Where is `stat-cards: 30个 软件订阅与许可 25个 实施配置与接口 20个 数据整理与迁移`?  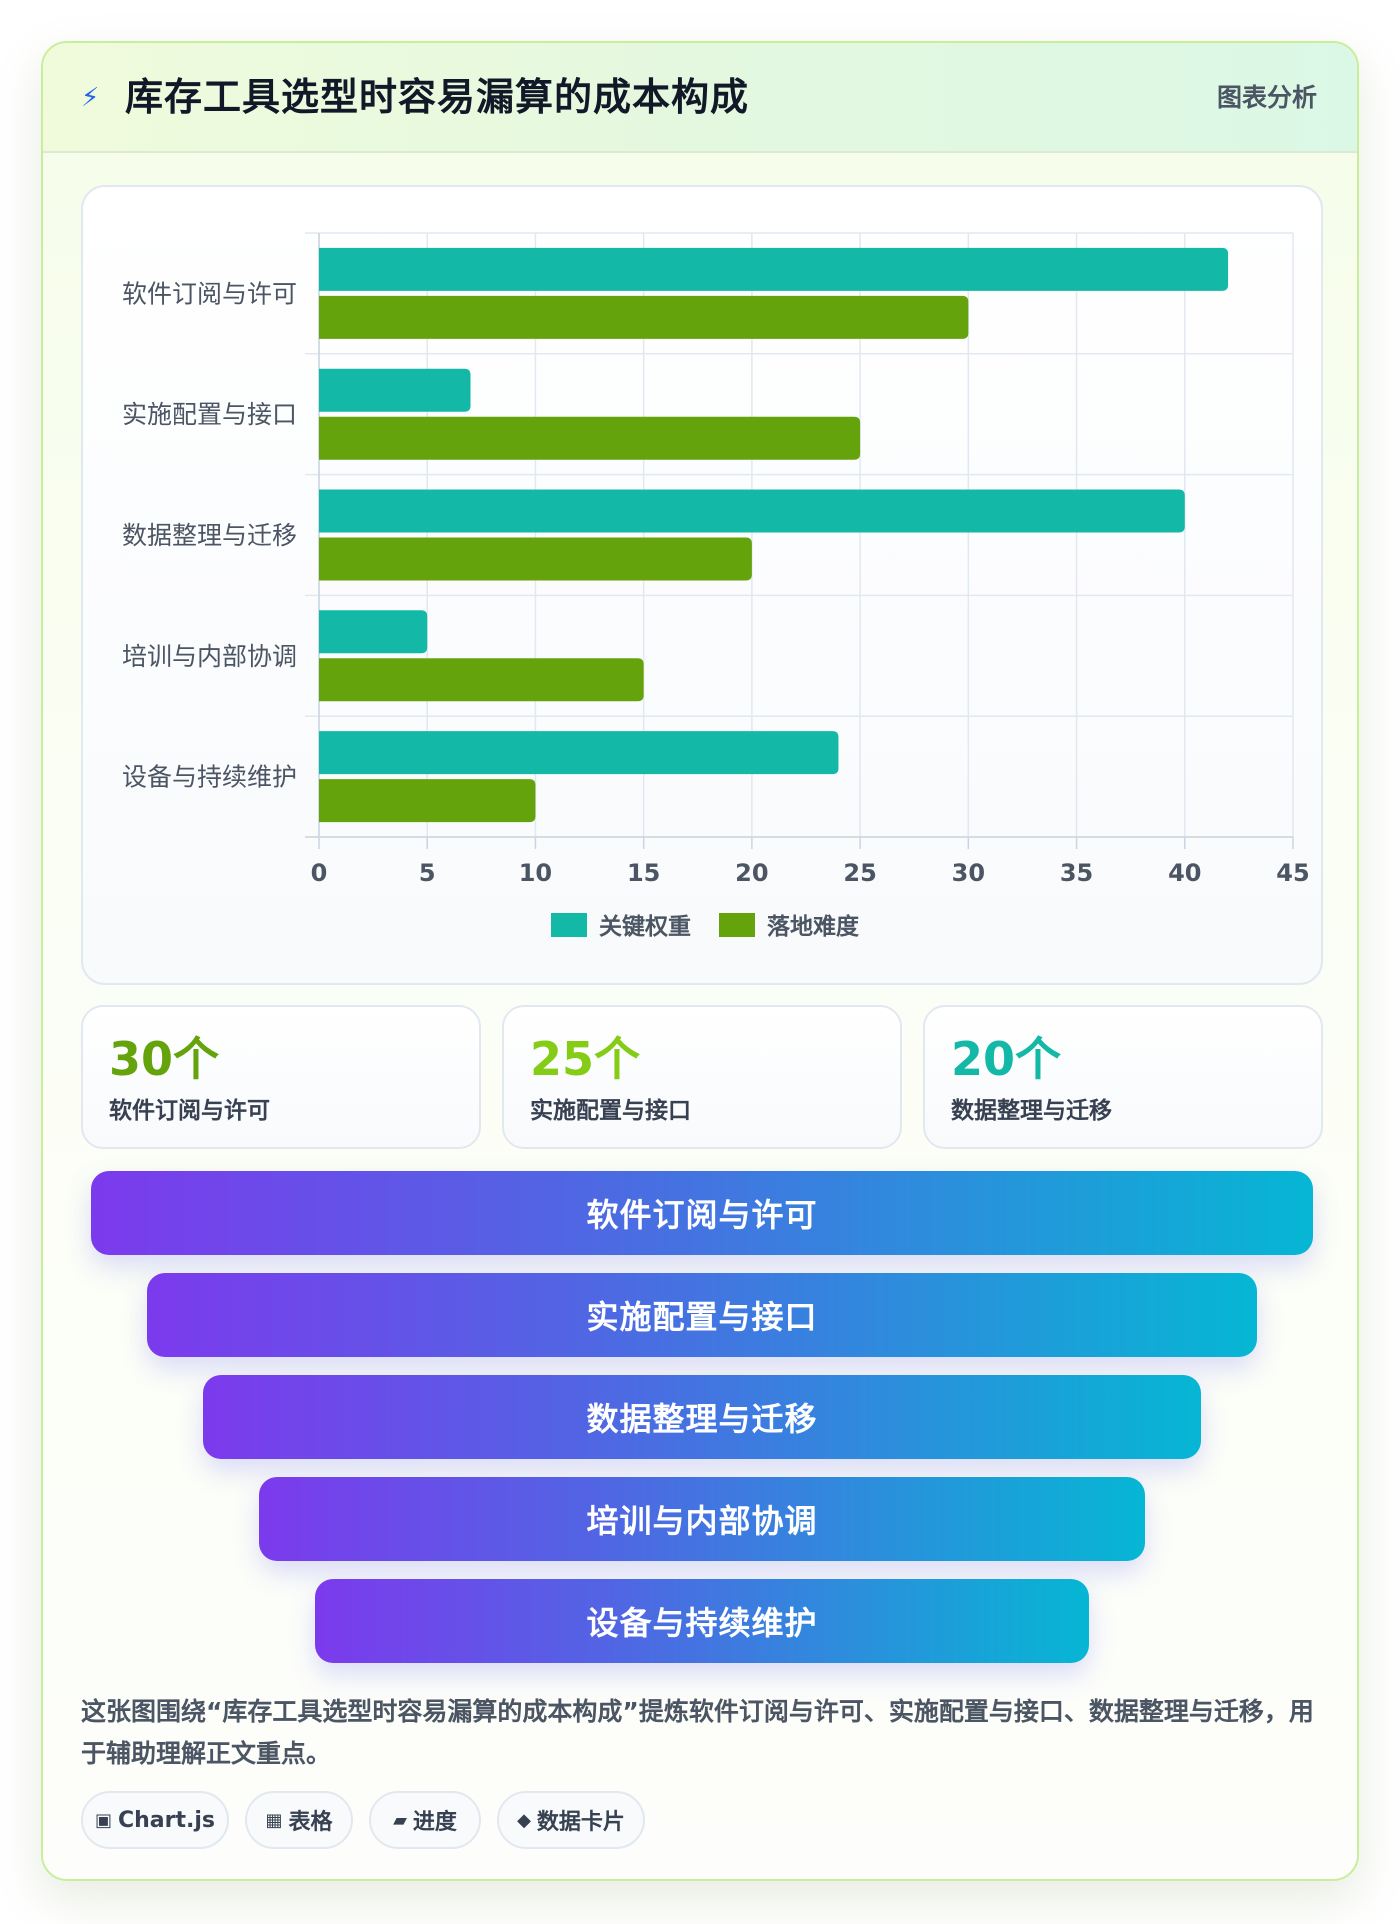
stat-cards: 30个 软件订阅与许可 25个 实施配置与接口 20个 数据整理与迁移 is located at coordinates (702, 1077).